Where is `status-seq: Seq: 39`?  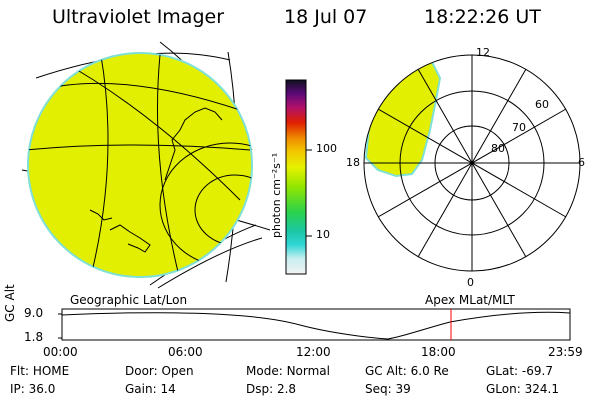
status-seq: Seq: 39 is located at coordinates (388, 389).